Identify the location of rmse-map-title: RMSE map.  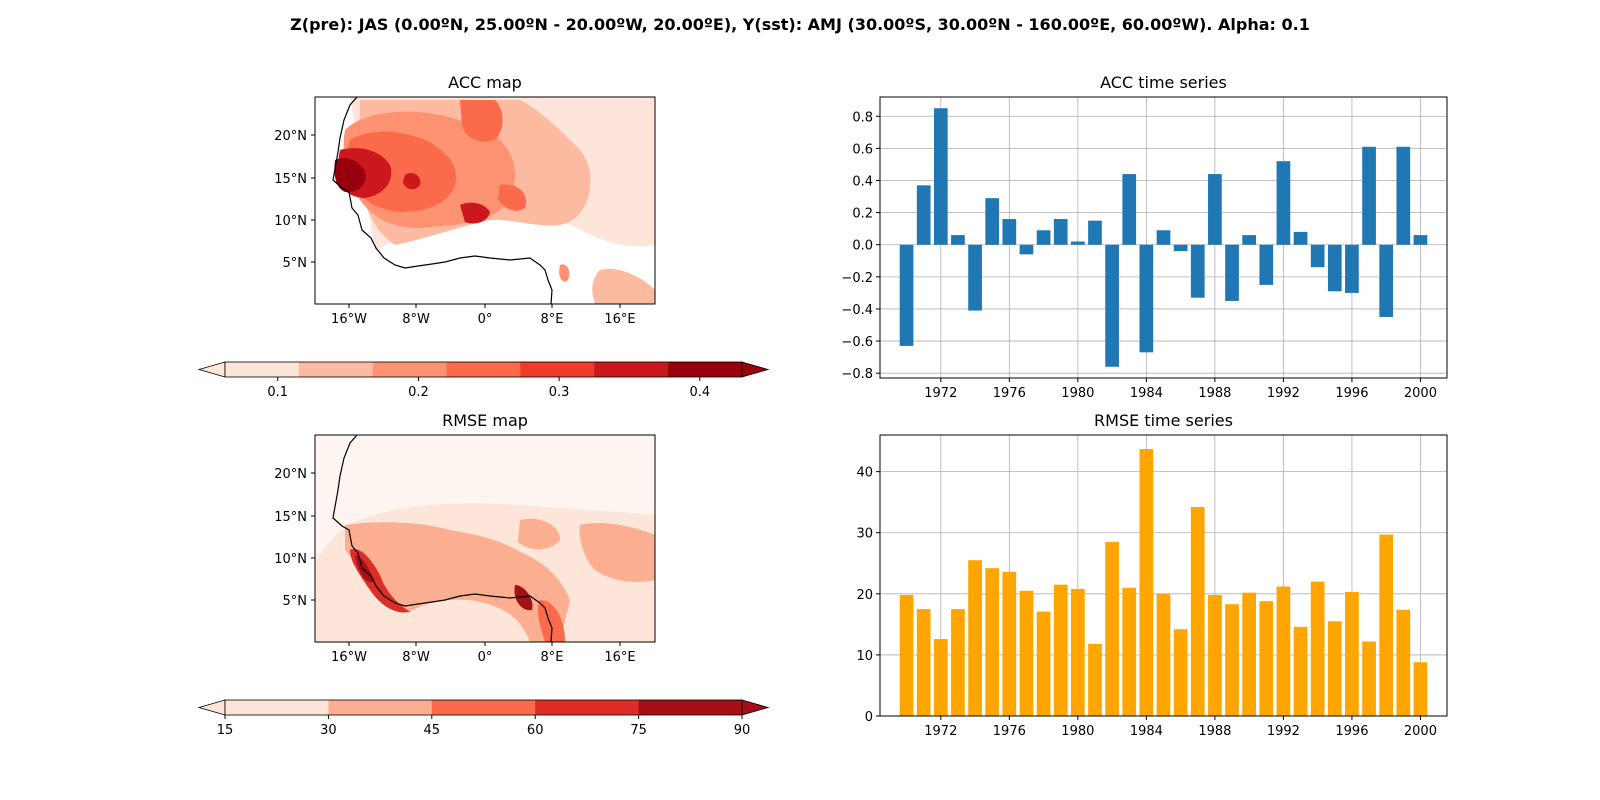
(485, 420).